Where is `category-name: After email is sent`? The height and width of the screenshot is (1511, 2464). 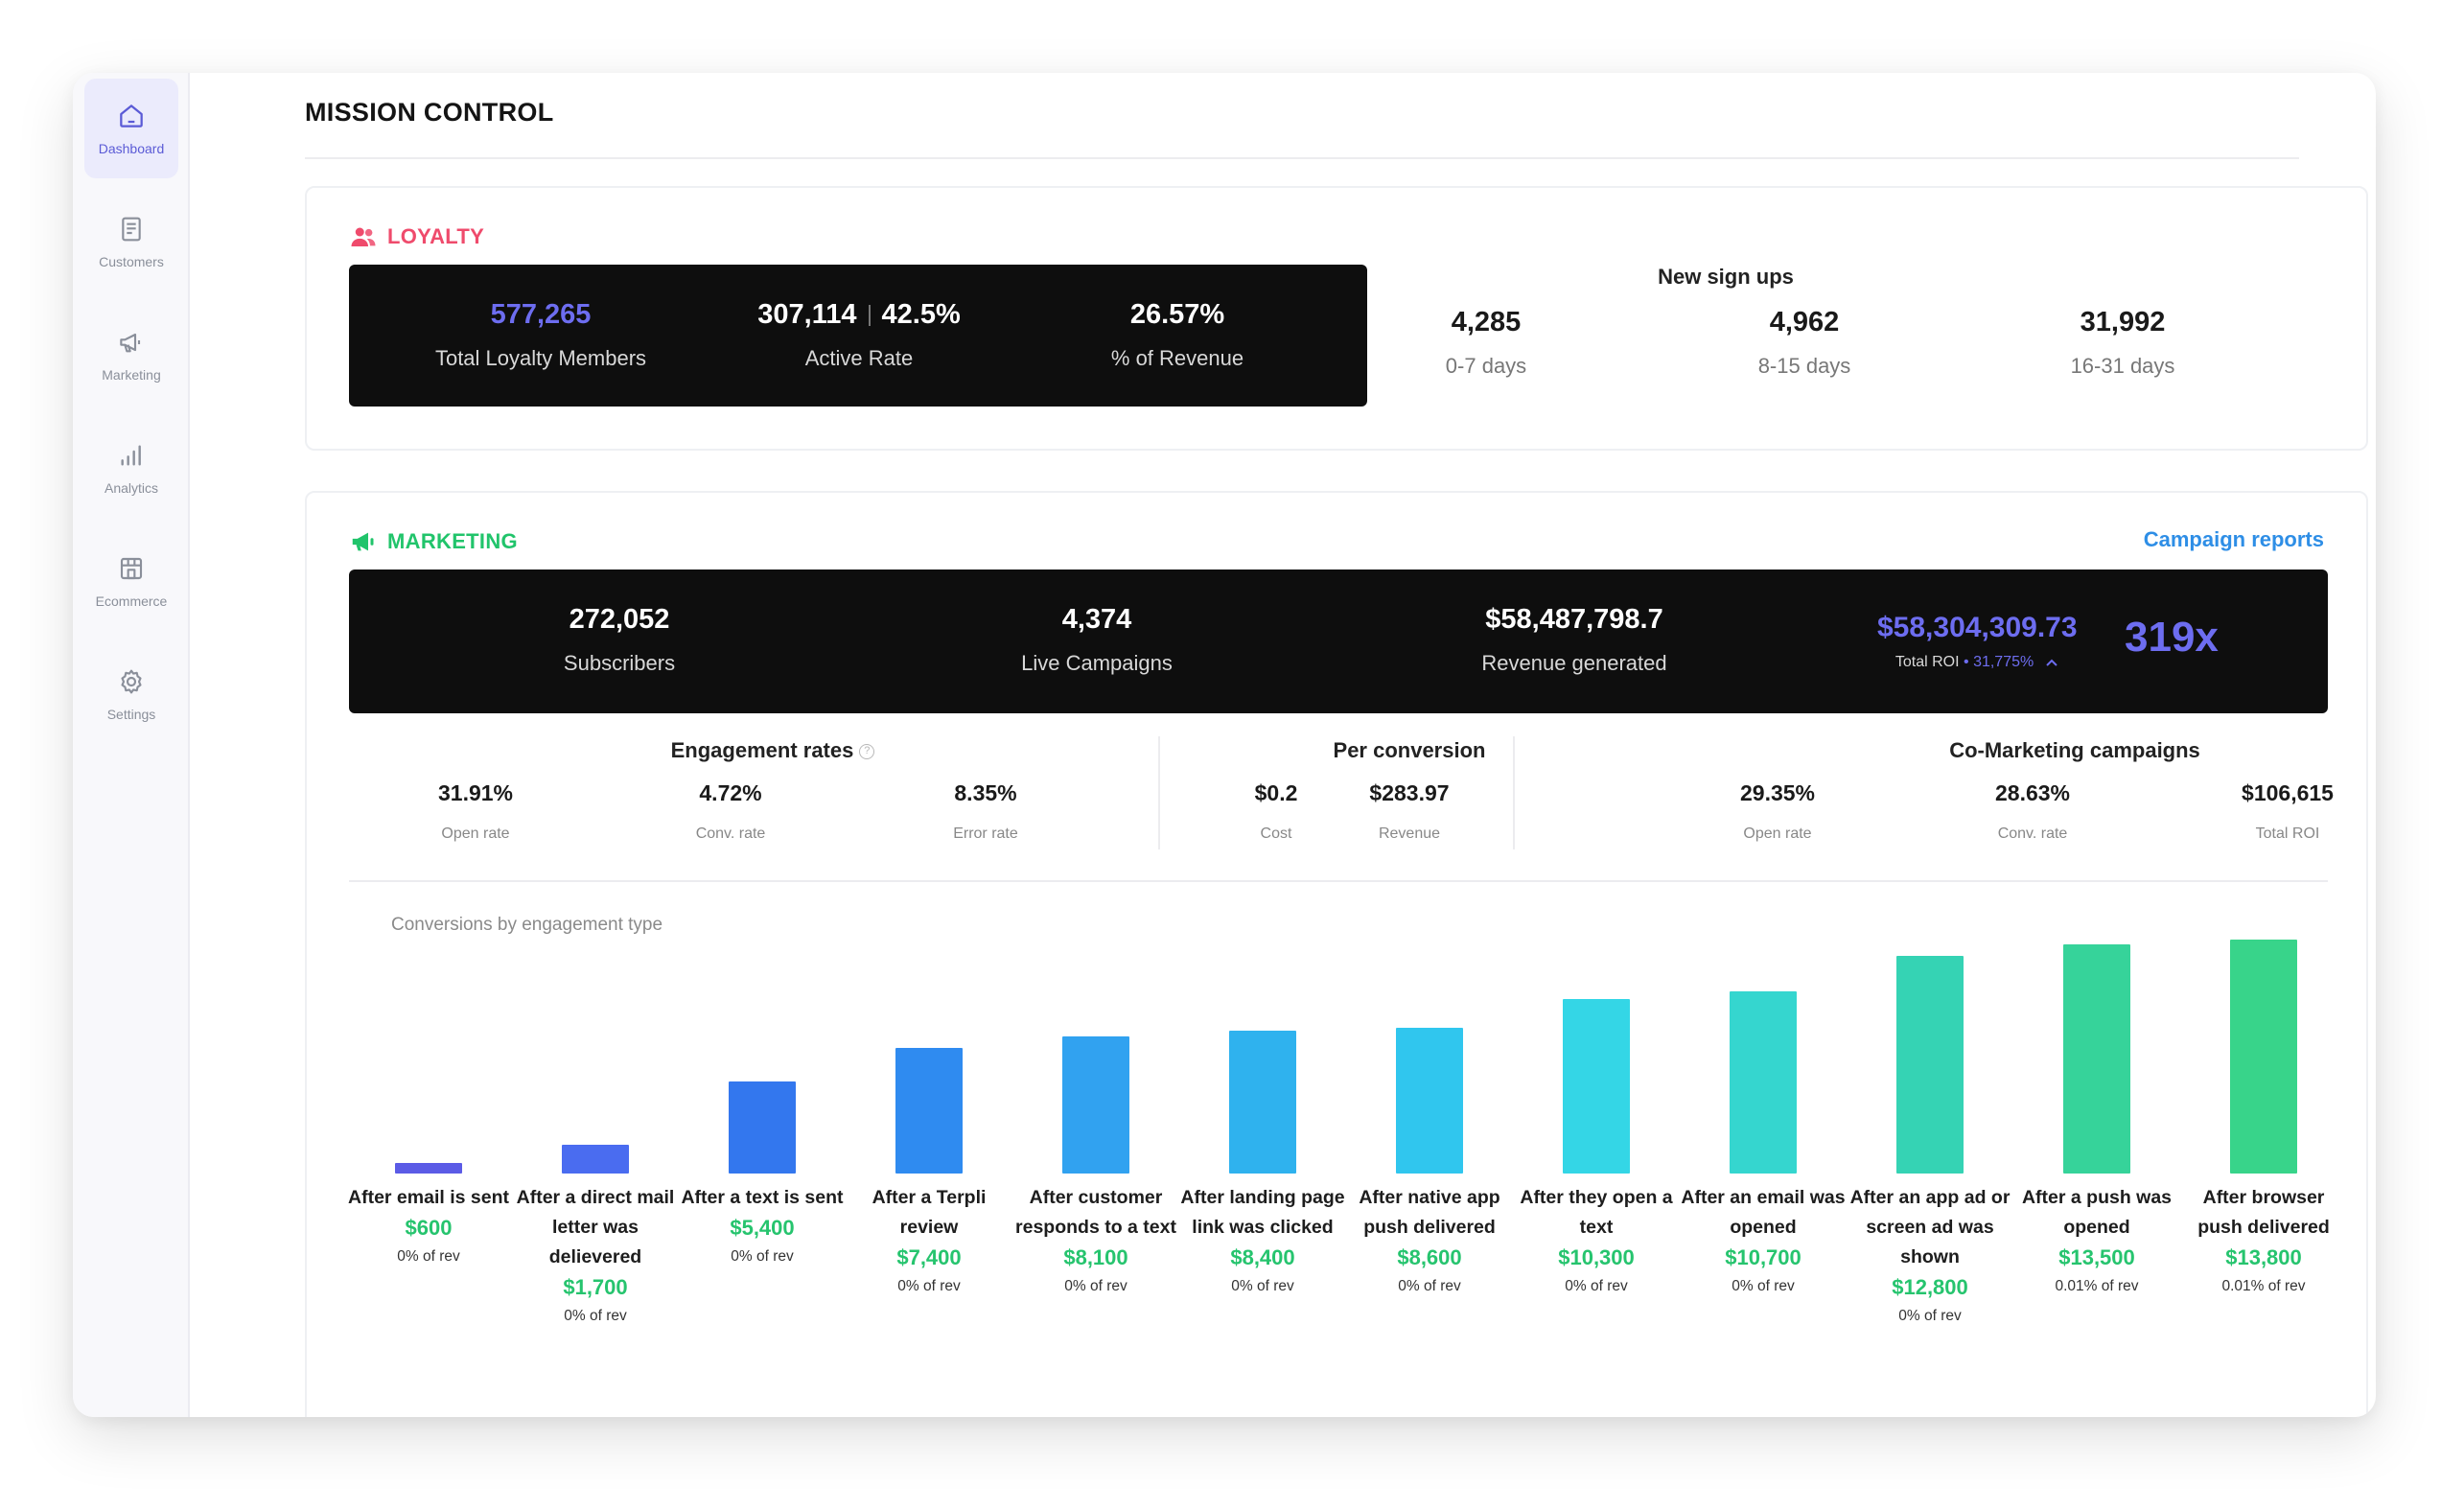
category-name: After email is sent is located at coordinates (429, 1197).